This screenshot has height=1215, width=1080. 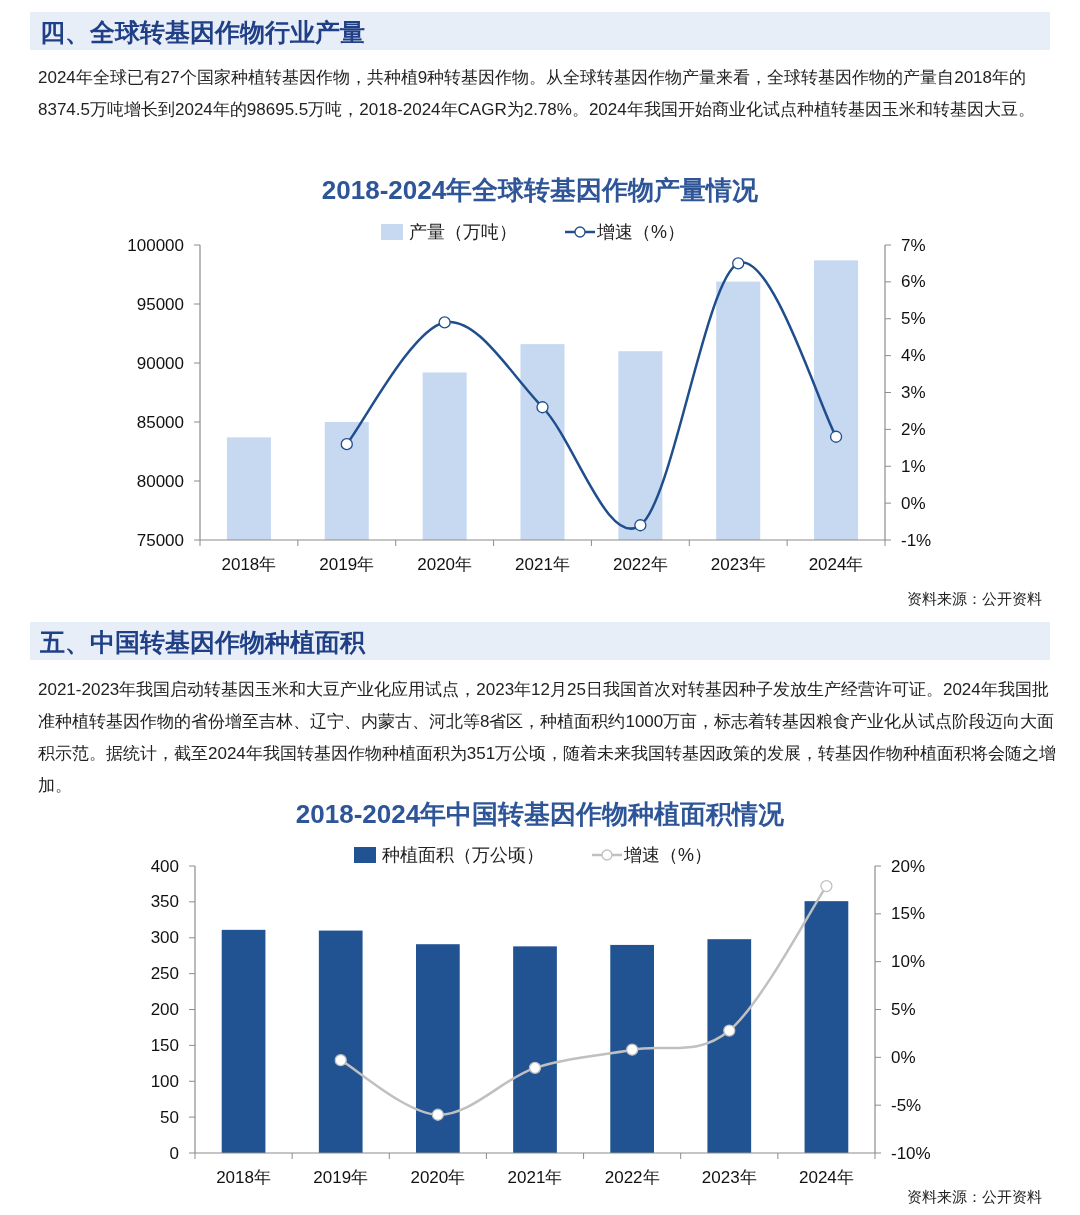 I want to click on y-tick-label: 75000, so click(x=160, y=540).